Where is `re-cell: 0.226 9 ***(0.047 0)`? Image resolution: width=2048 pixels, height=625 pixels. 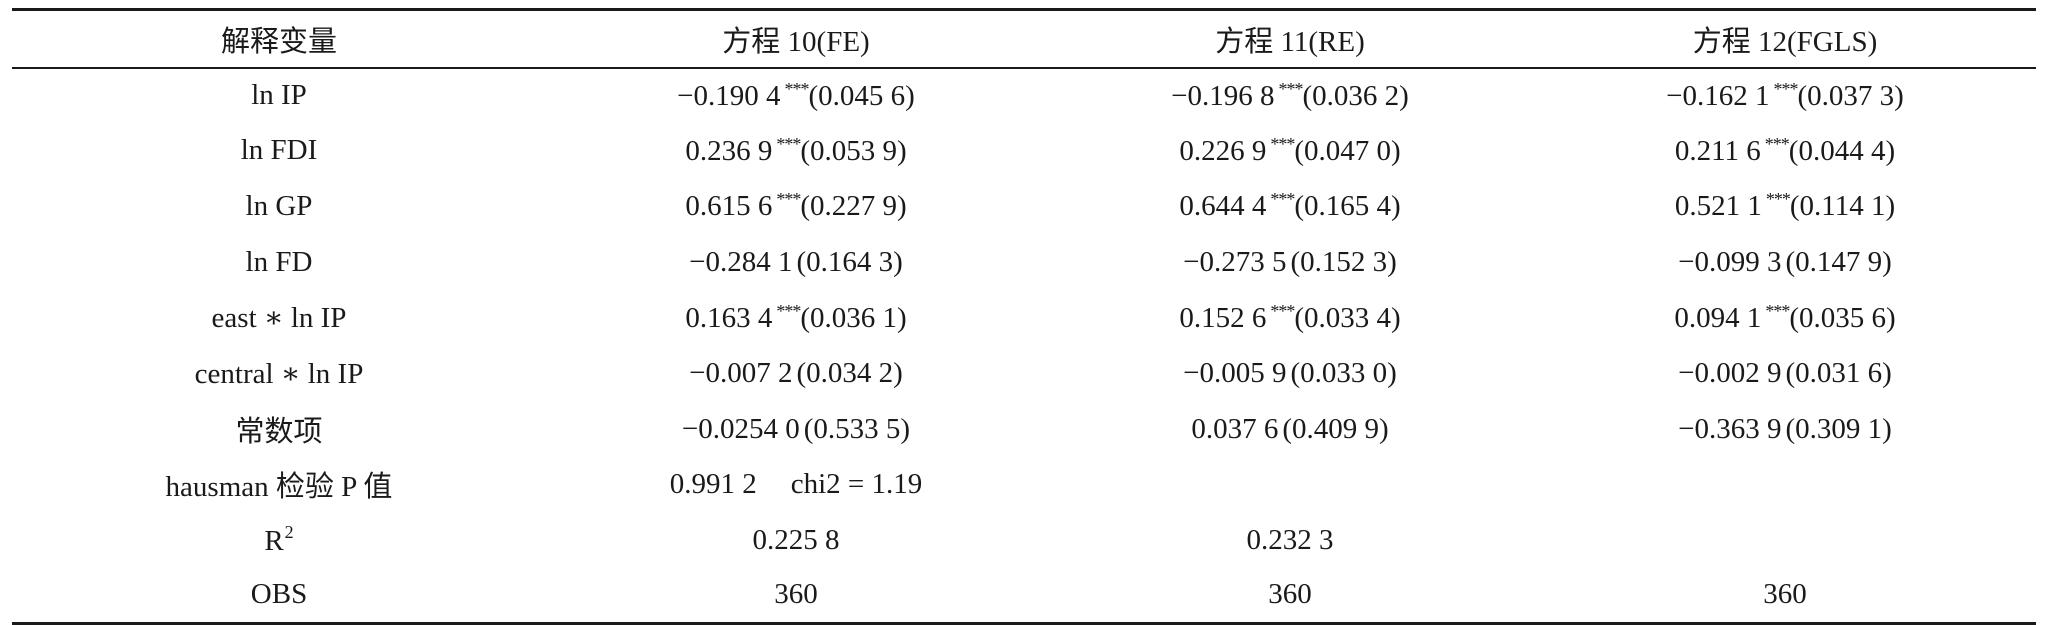
re-cell: 0.226 9 ***(0.047 0) is located at coordinates (1290, 151).